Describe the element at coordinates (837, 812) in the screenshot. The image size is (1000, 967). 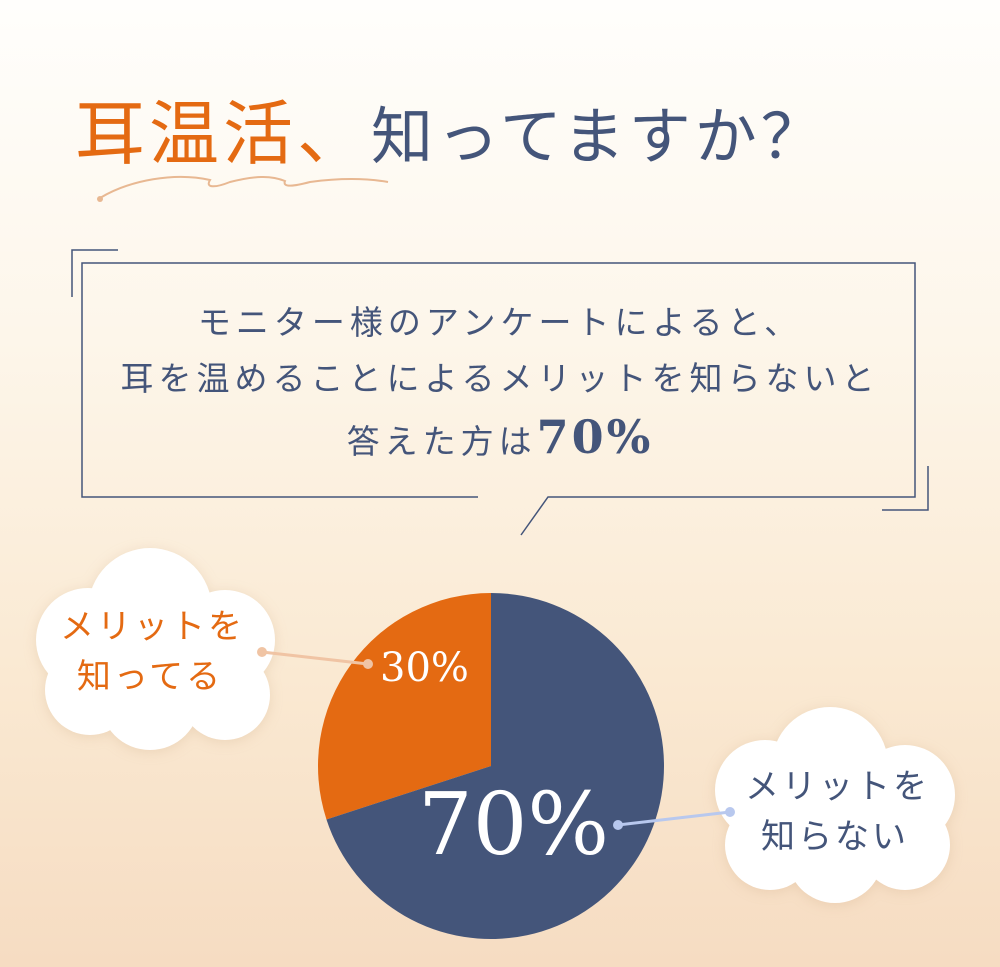
I see `legend-unknown: メリットを 知らない` at that location.